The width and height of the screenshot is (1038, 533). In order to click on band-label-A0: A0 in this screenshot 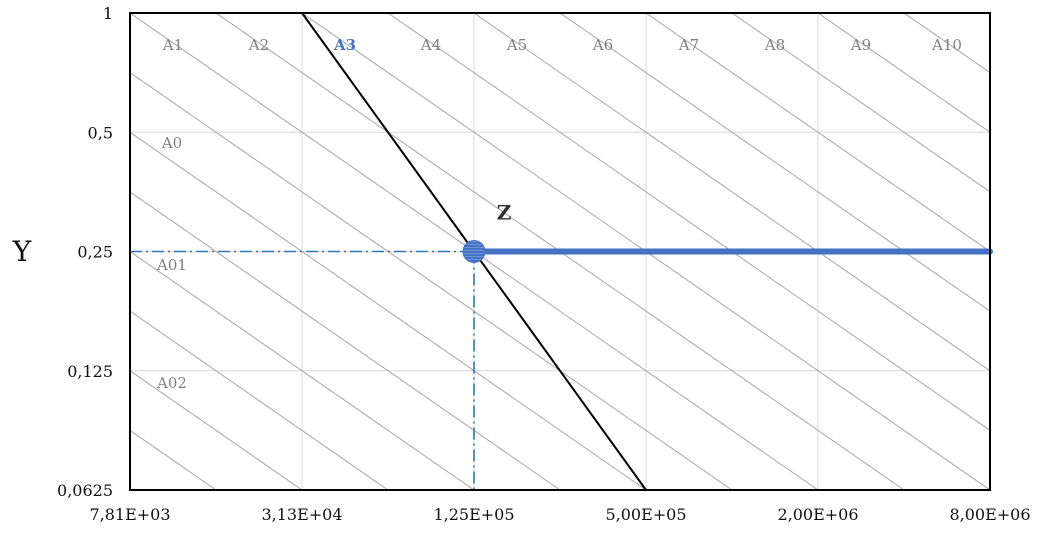, I will do `click(171, 143)`.